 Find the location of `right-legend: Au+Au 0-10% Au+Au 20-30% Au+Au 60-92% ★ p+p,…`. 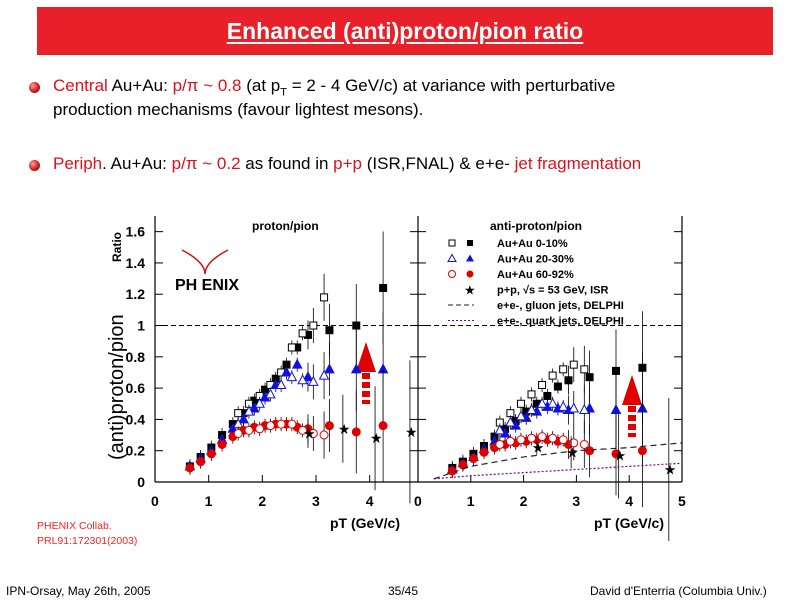

right-legend: Au+Au 0-10% Au+Au 20-30% Au+Au 60-92% ★ p+p,… is located at coordinates (535, 283).